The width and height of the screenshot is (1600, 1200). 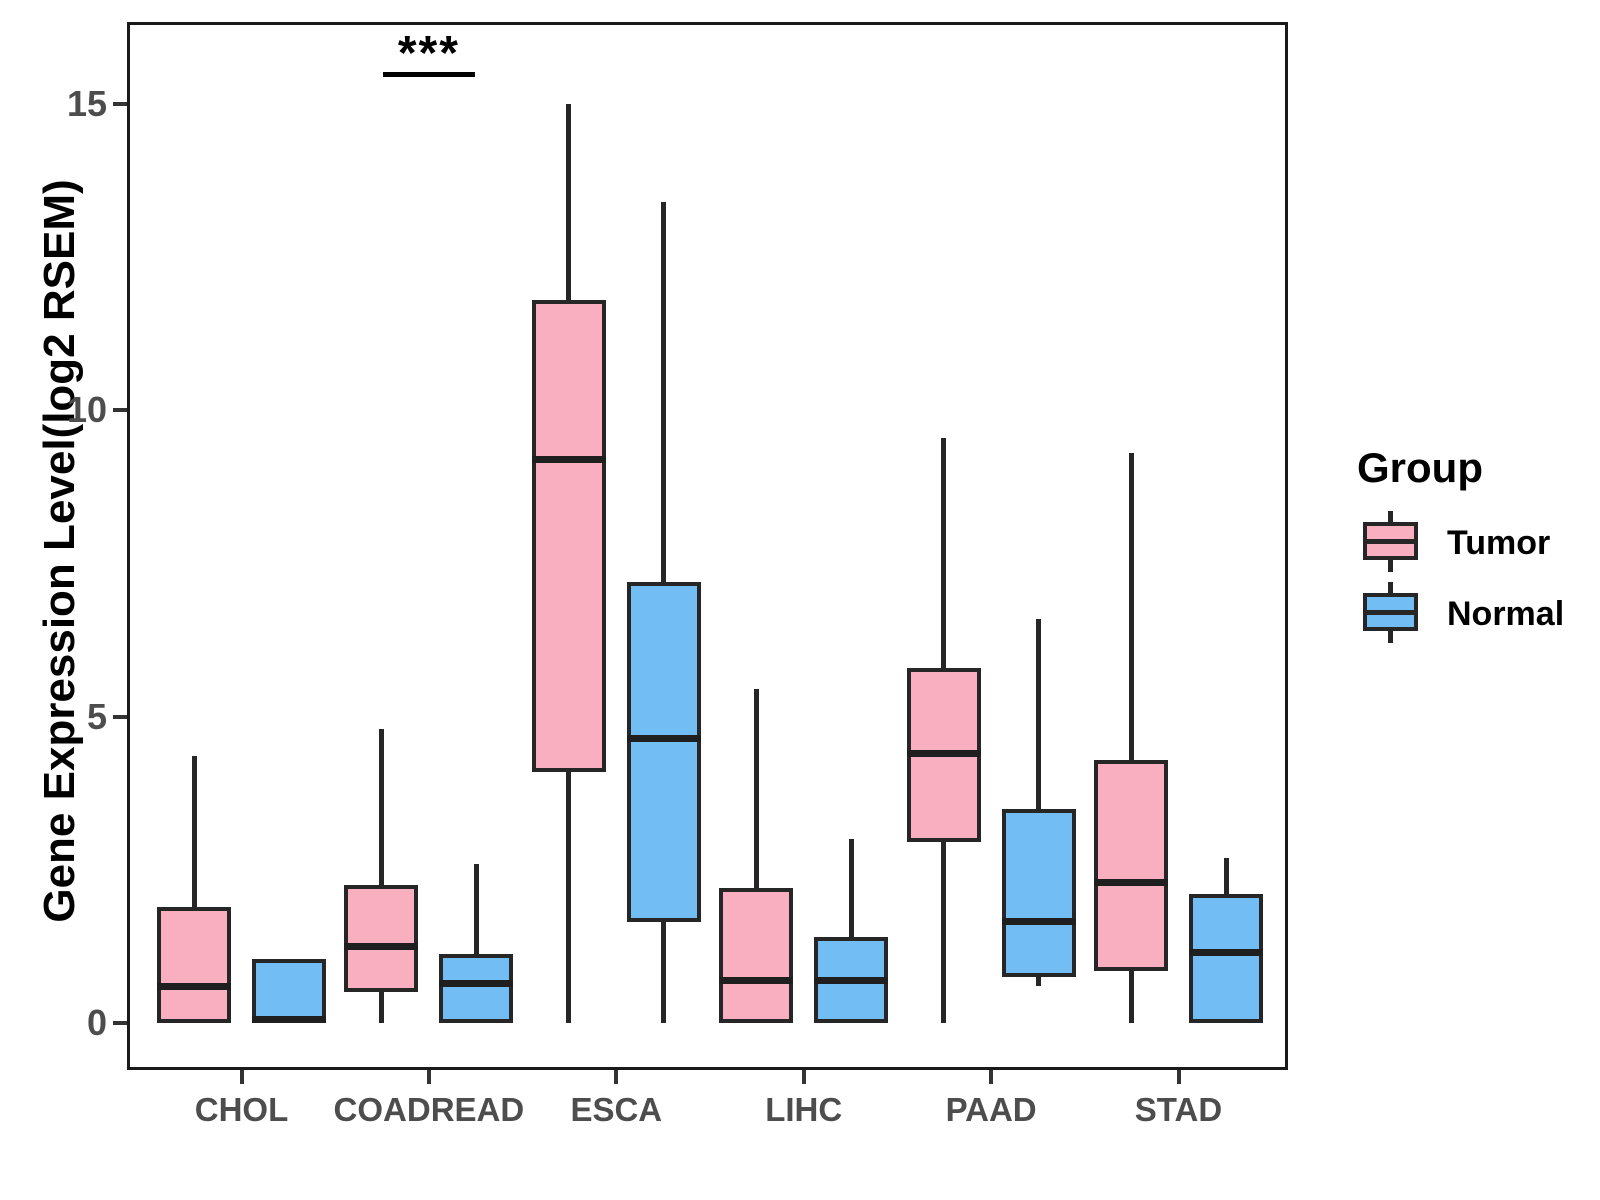 What do you see at coordinates (1390, 517) in the screenshot?
I see `legend-tumor-key-whisker-top` at bounding box center [1390, 517].